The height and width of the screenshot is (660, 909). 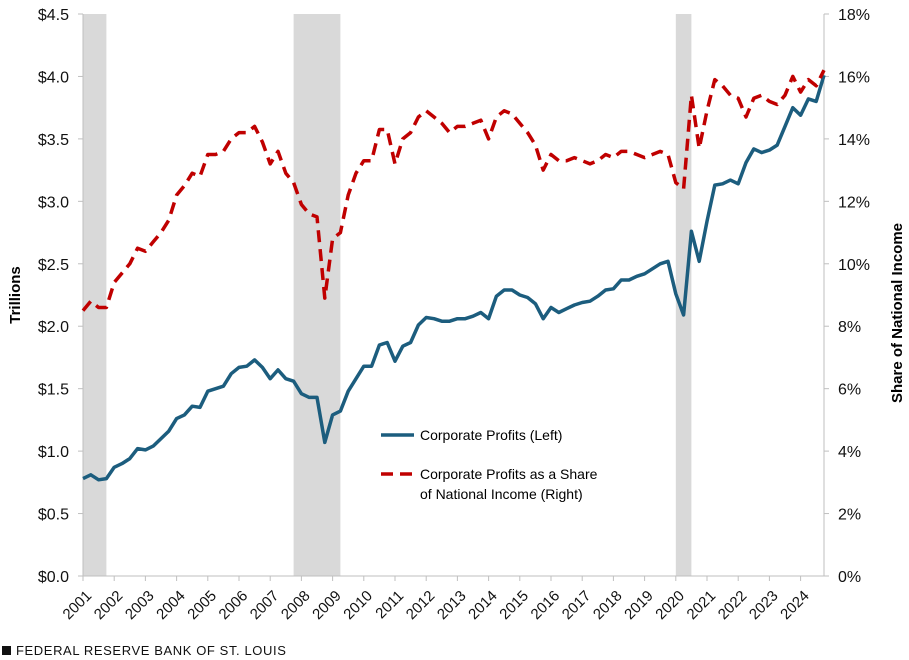 What do you see at coordinates (53, 265) in the screenshot?
I see `left-tick-label: $2.5` at bounding box center [53, 265].